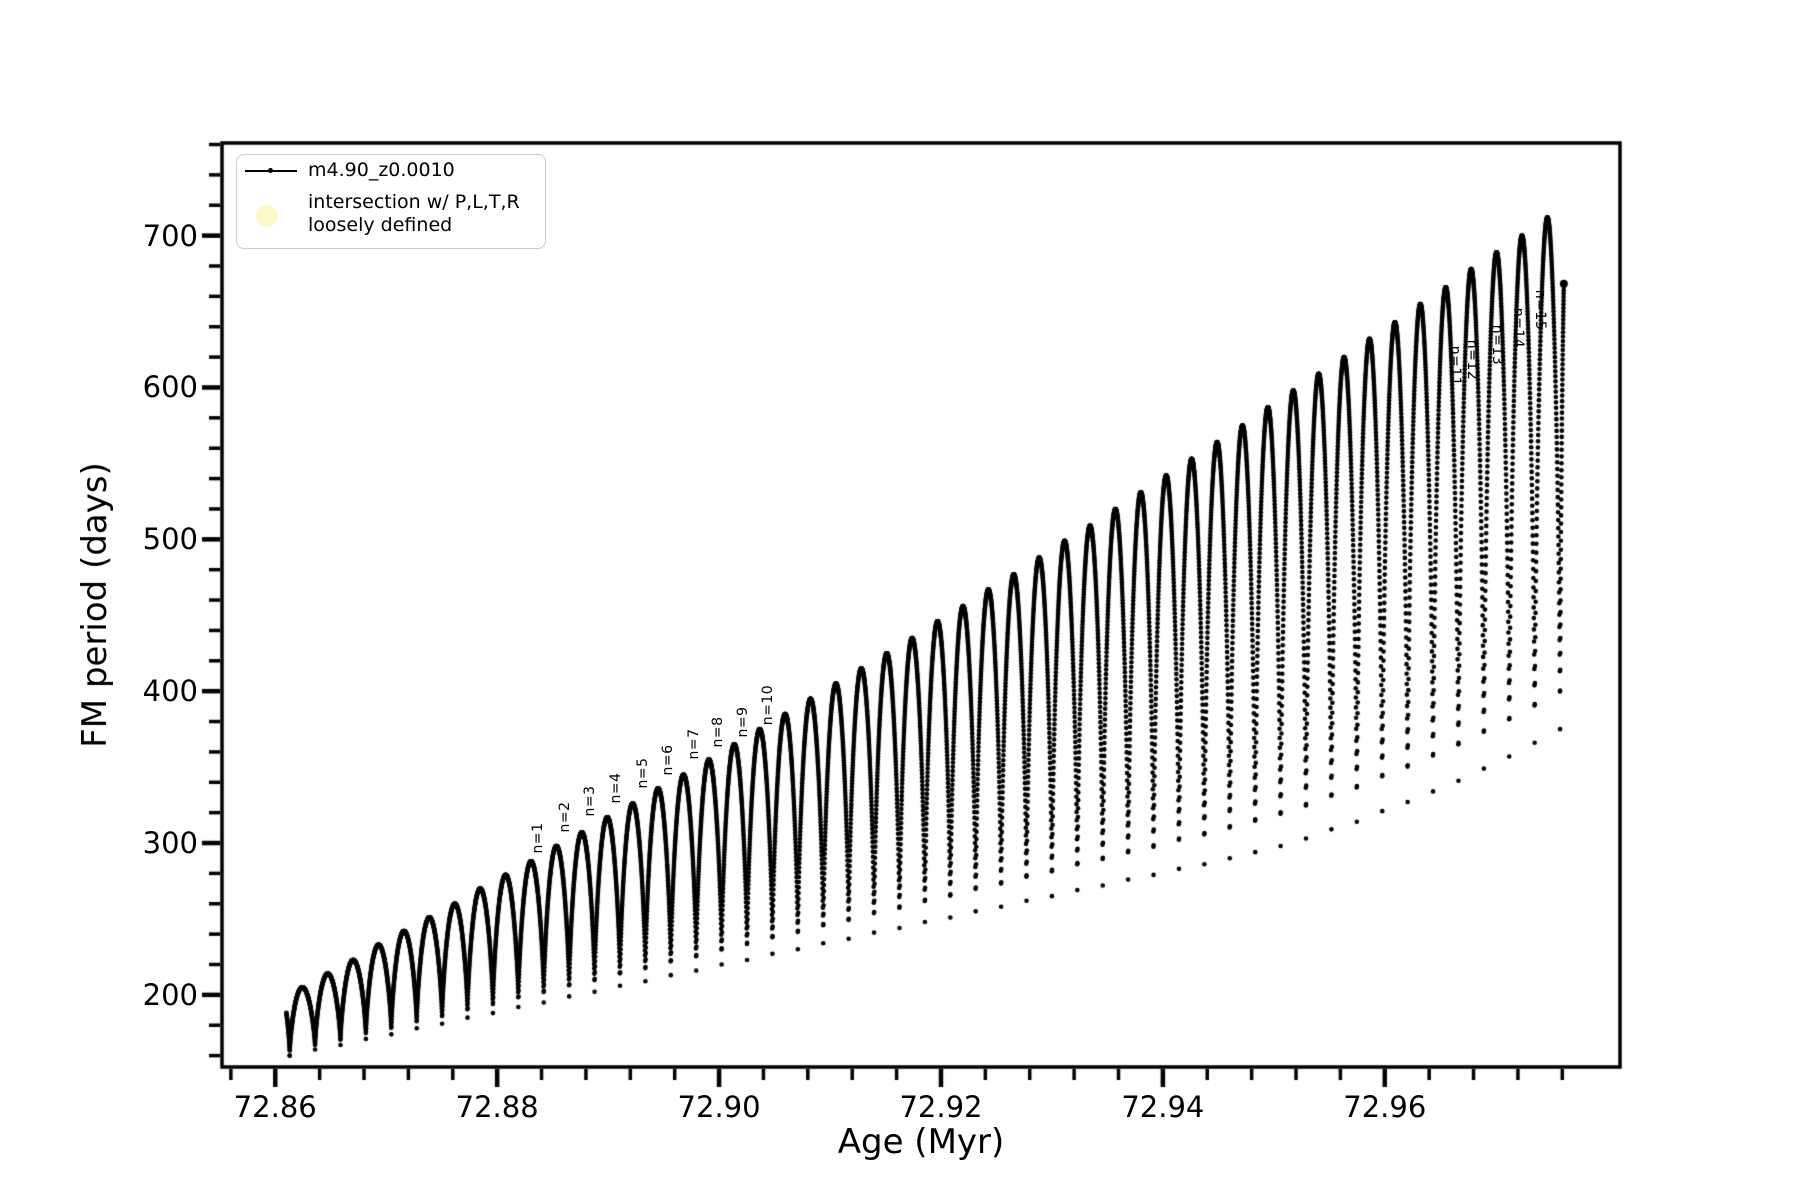 This screenshot has width=1800, height=1200. Describe the element at coordinates (1472, 360) in the screenshot. I see `cycle-number-label: n=12` at that location.